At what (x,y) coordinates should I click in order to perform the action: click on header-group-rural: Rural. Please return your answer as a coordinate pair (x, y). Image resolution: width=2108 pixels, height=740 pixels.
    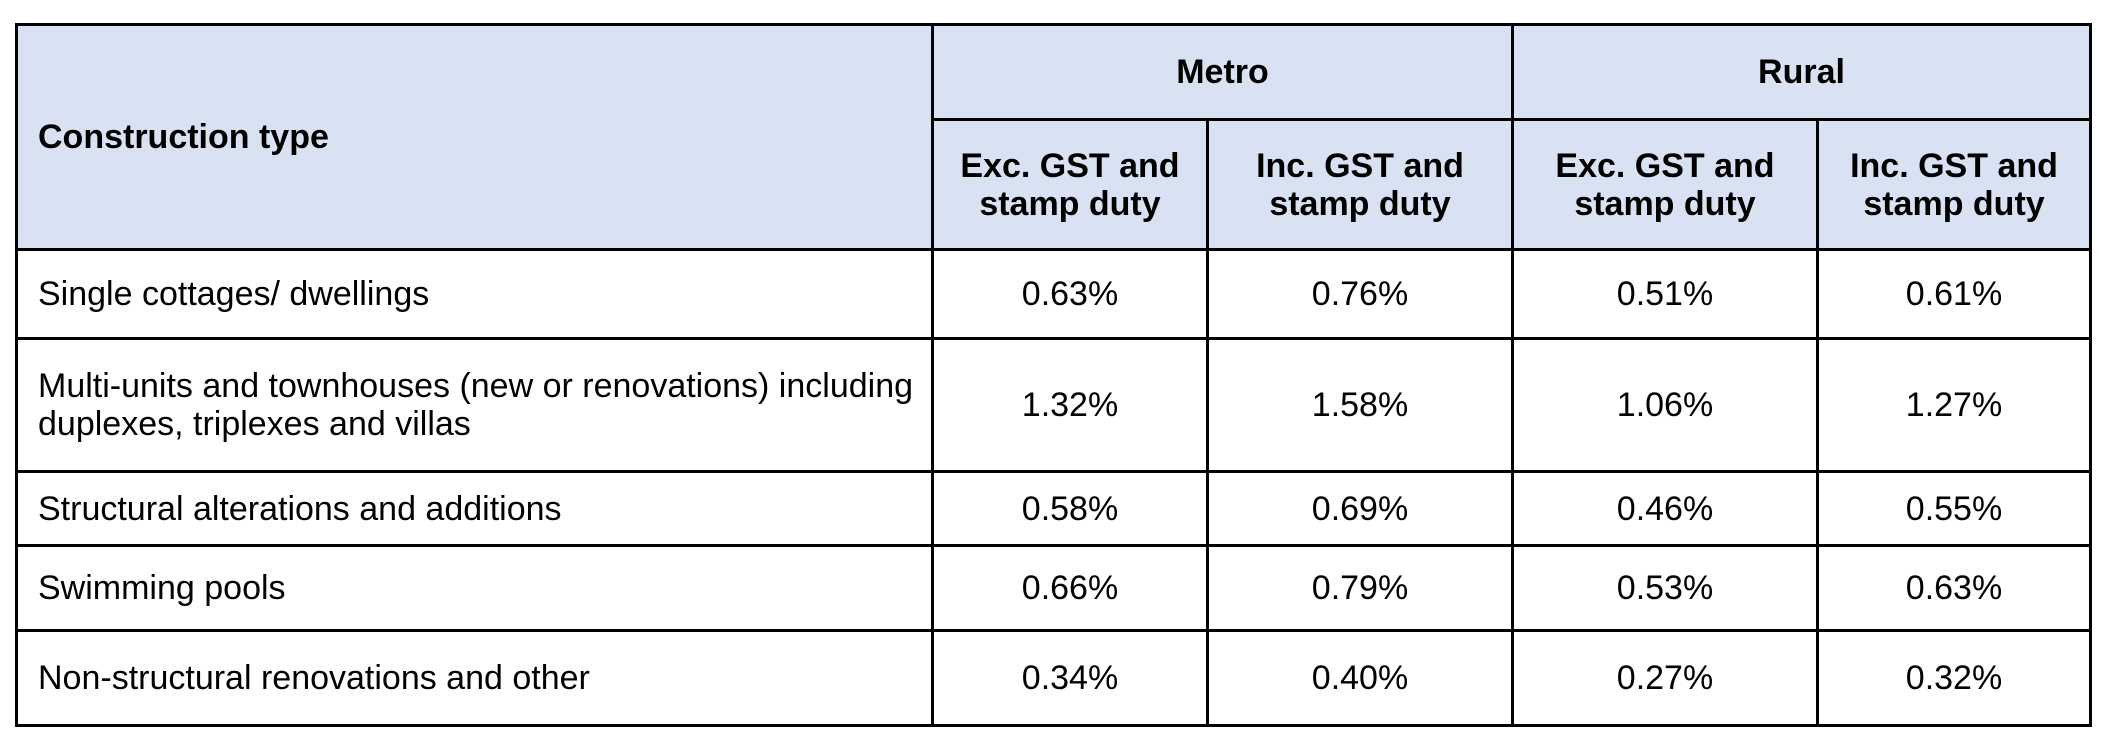
    Looking at the image, I should click on (1801, 72).